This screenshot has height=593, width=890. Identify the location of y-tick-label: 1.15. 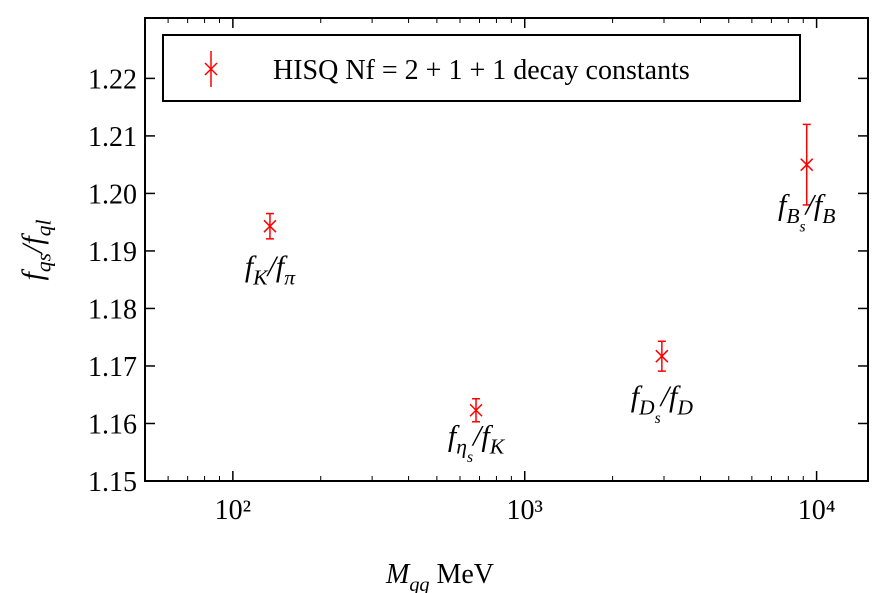
(112, 482).